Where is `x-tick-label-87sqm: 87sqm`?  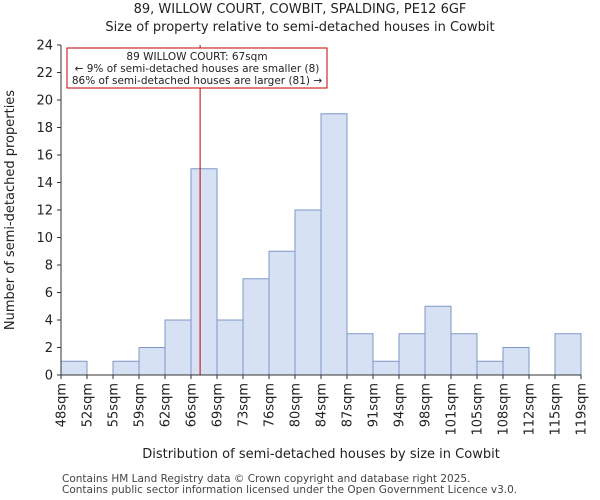
x-tick-label-87sqm: 87sqm is located at coordinates (348, 405).